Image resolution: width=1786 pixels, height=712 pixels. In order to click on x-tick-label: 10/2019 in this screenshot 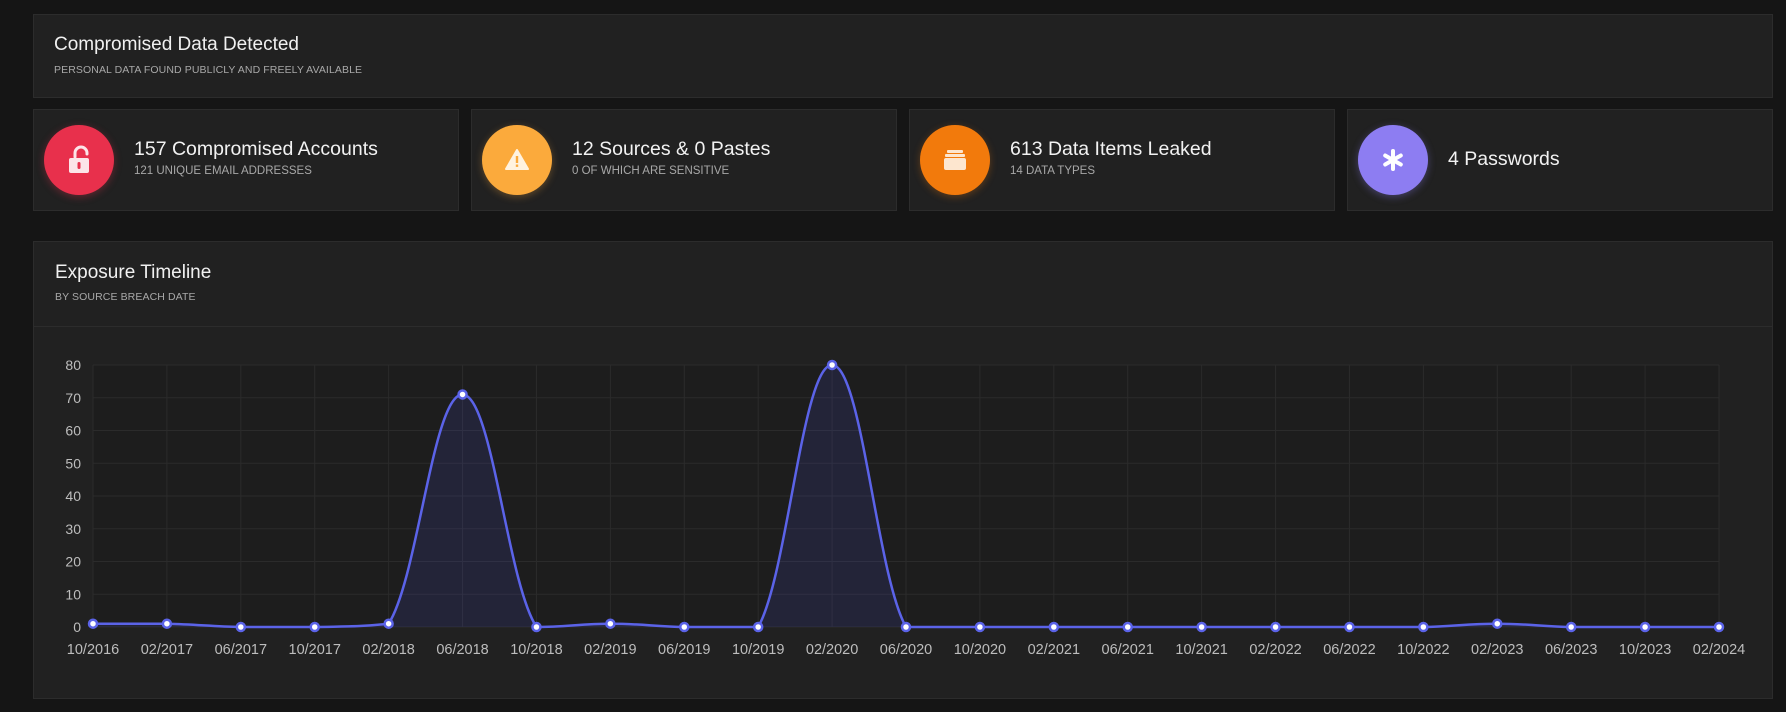, I will do `click(758, 650)`.